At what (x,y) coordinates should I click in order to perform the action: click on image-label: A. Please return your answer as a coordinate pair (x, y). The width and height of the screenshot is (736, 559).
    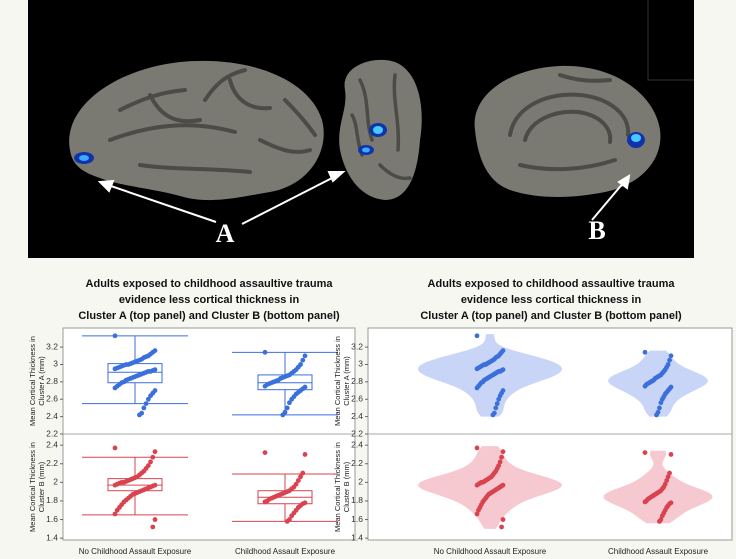
    Looking at the image, I should click on (225, 233).